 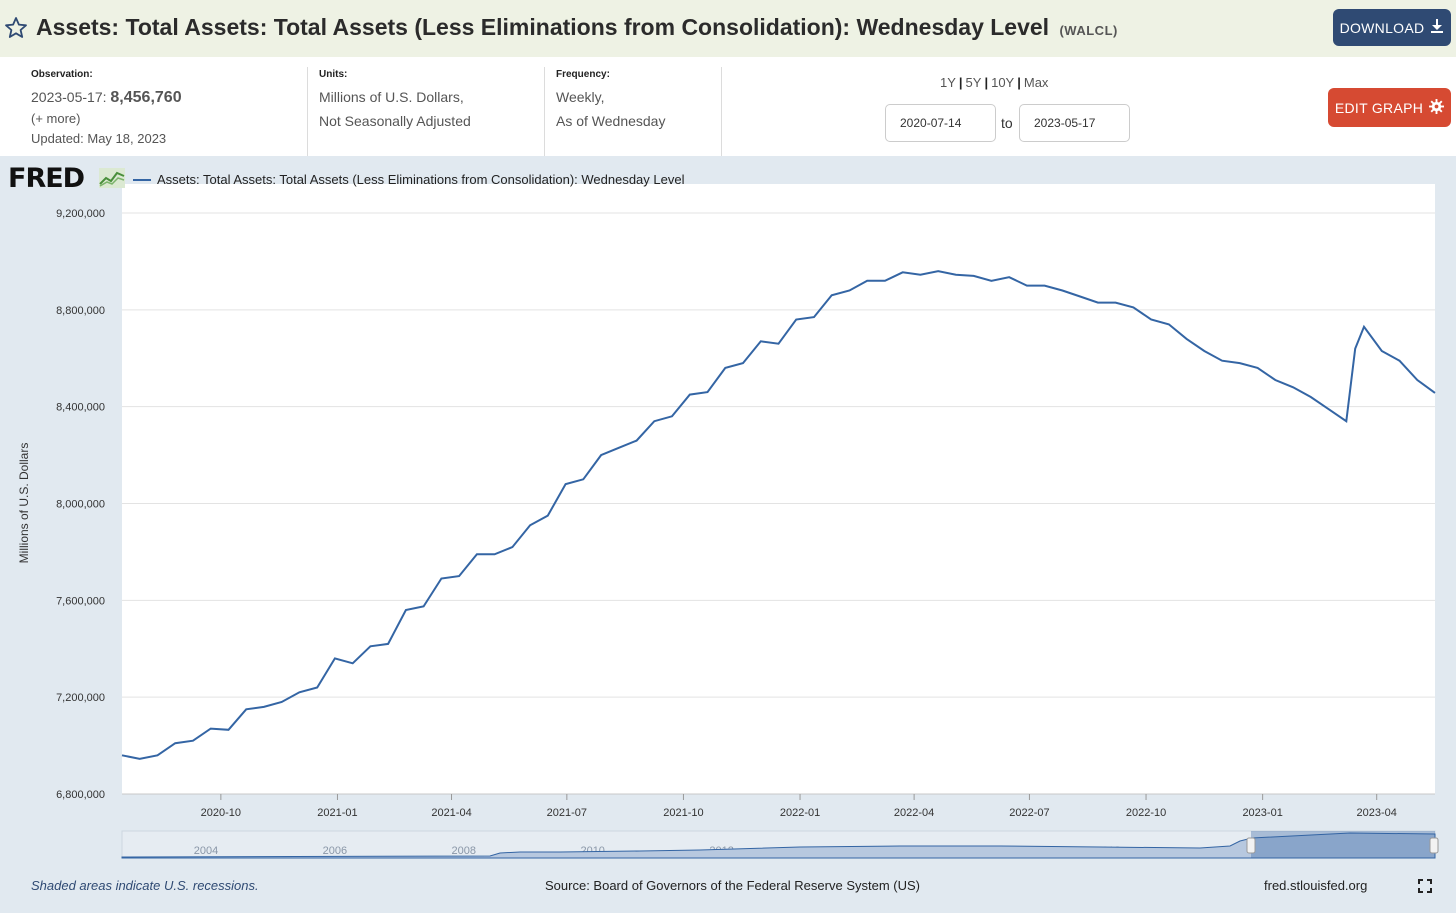 I want to click on x-tick-label: 2021-07, so click(x=567, y=813).